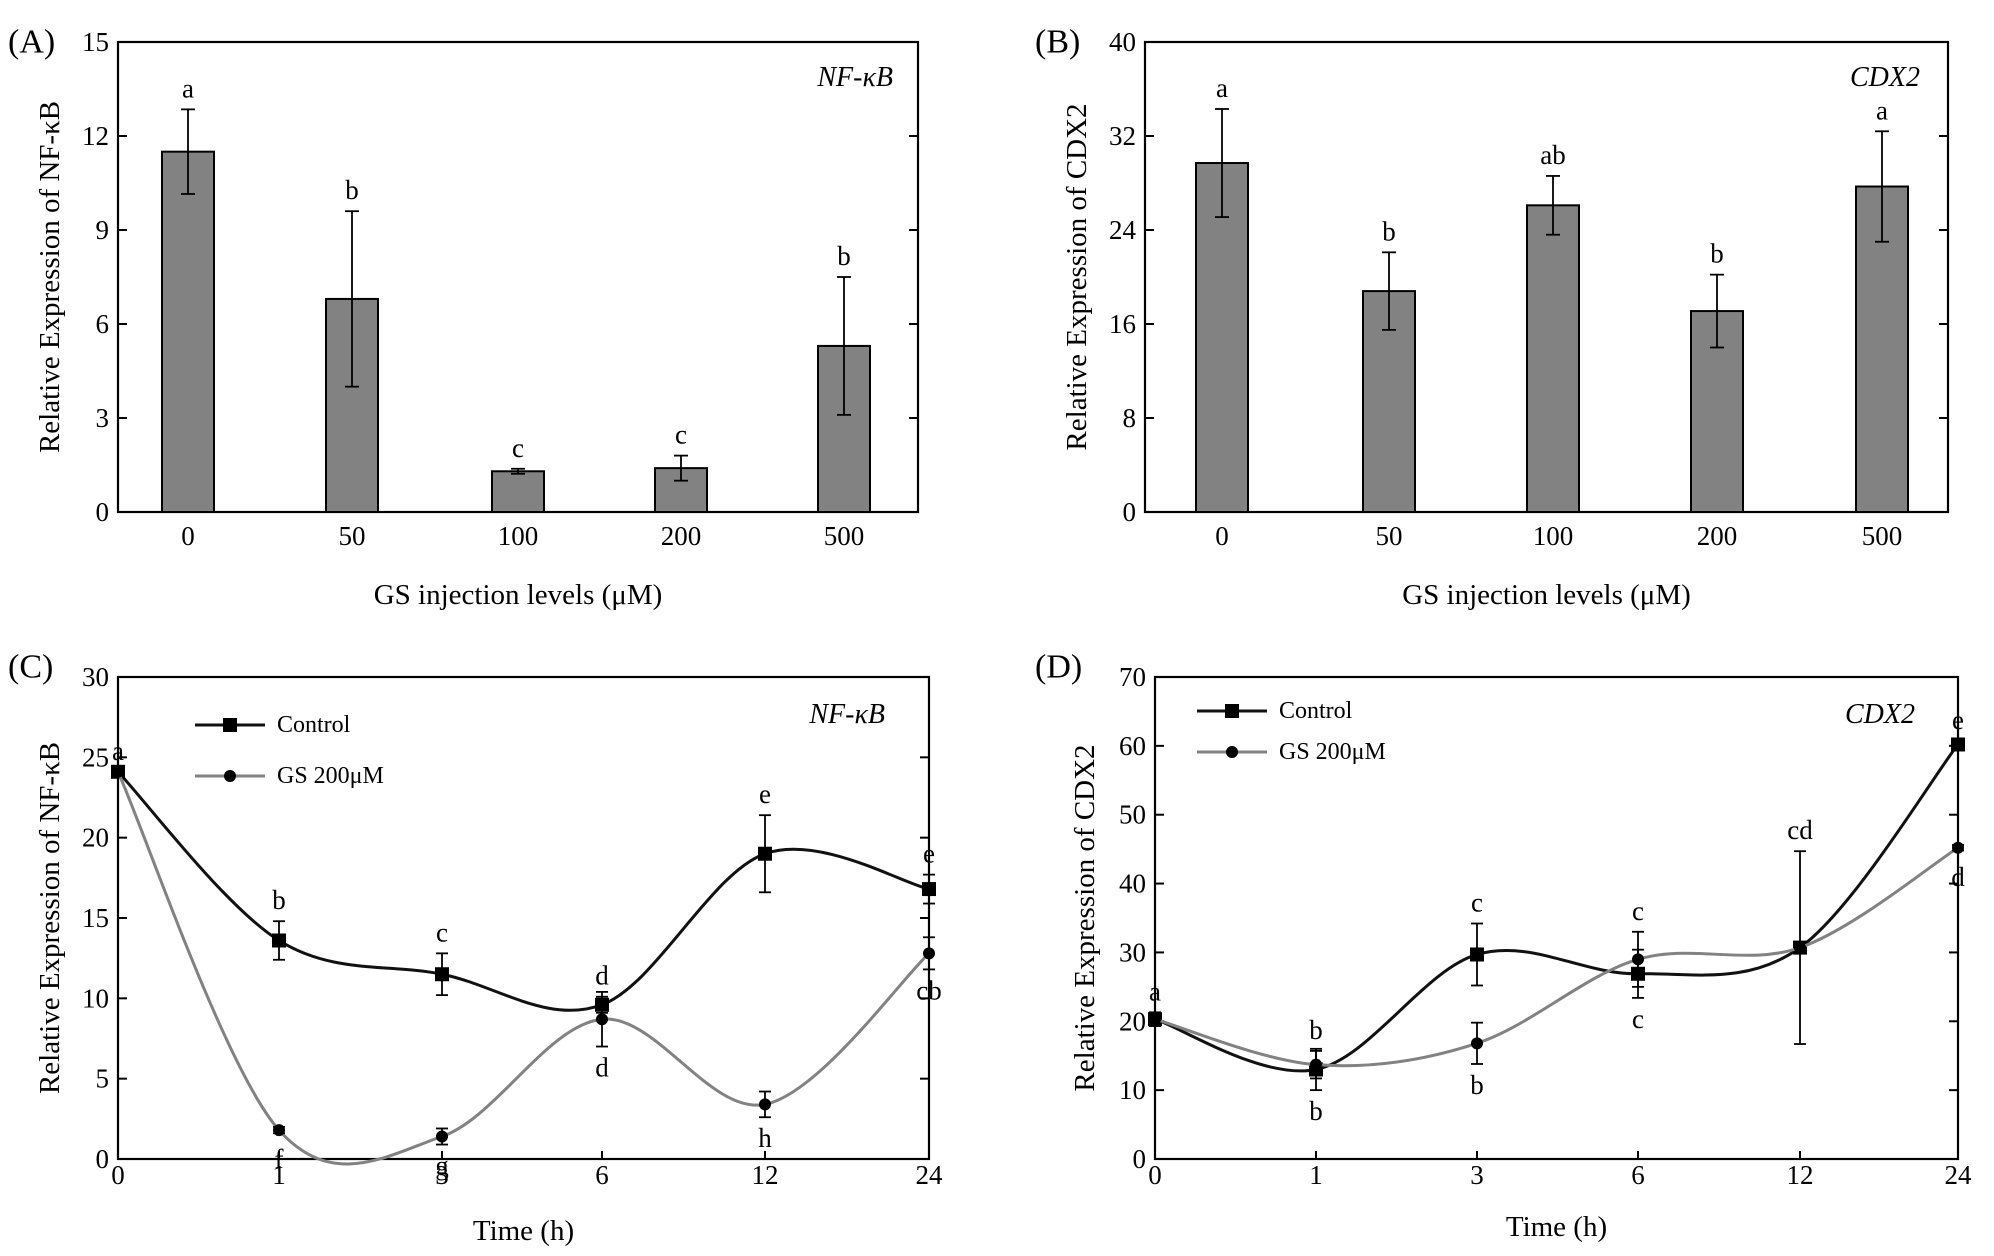  What do you see at coordinates (1332, 752) in the screenshot?
I see `legend-label: GS 200μM` at bounding box center [1332, 752].